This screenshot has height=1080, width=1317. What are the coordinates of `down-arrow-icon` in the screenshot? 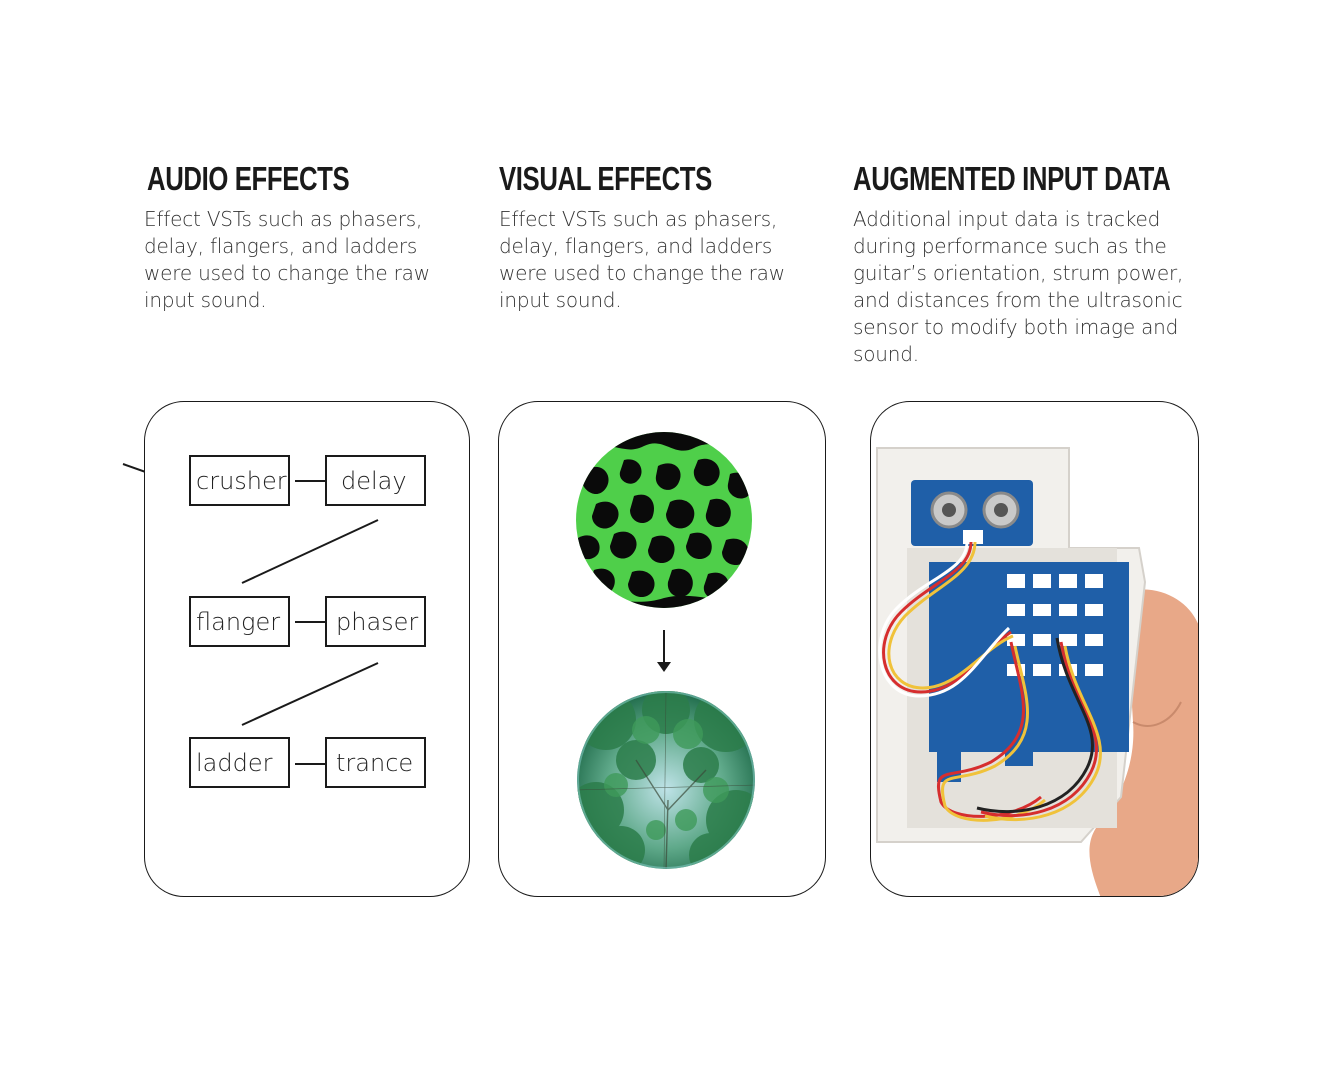 It's located at (664, 651).